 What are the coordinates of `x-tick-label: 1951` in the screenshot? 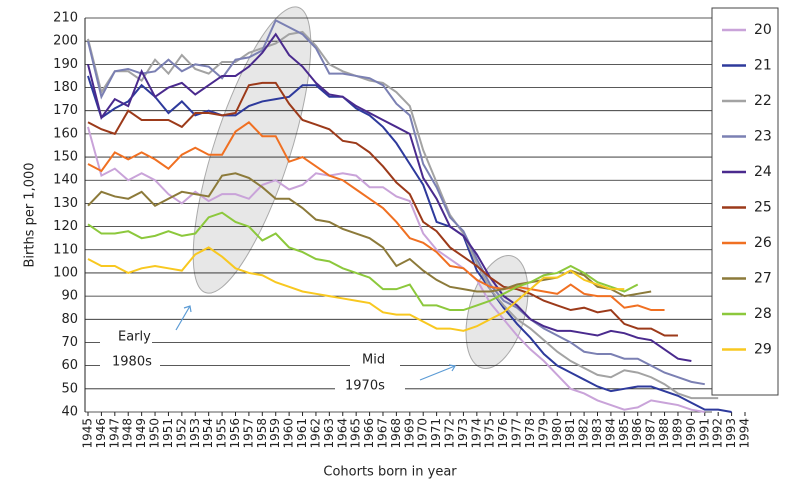 It's located at (168, 433).